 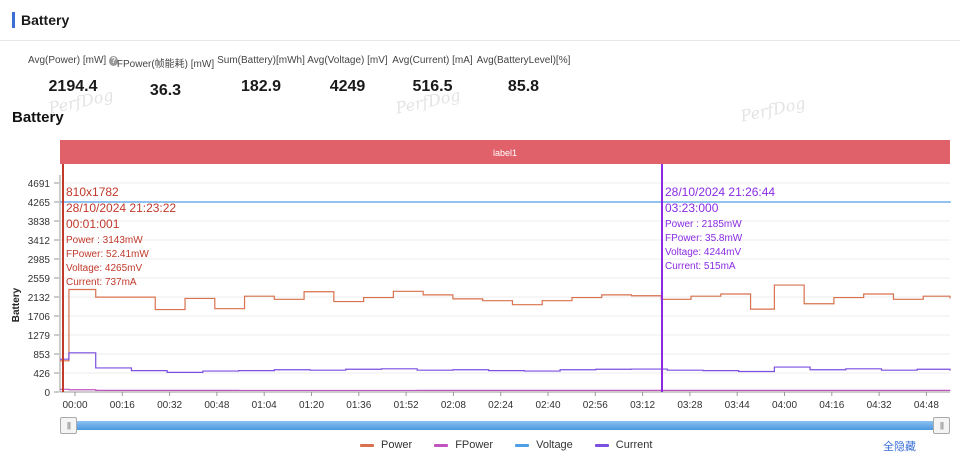 I want to click on zoom-slider: ||| |||, so click(x=505, y=425).